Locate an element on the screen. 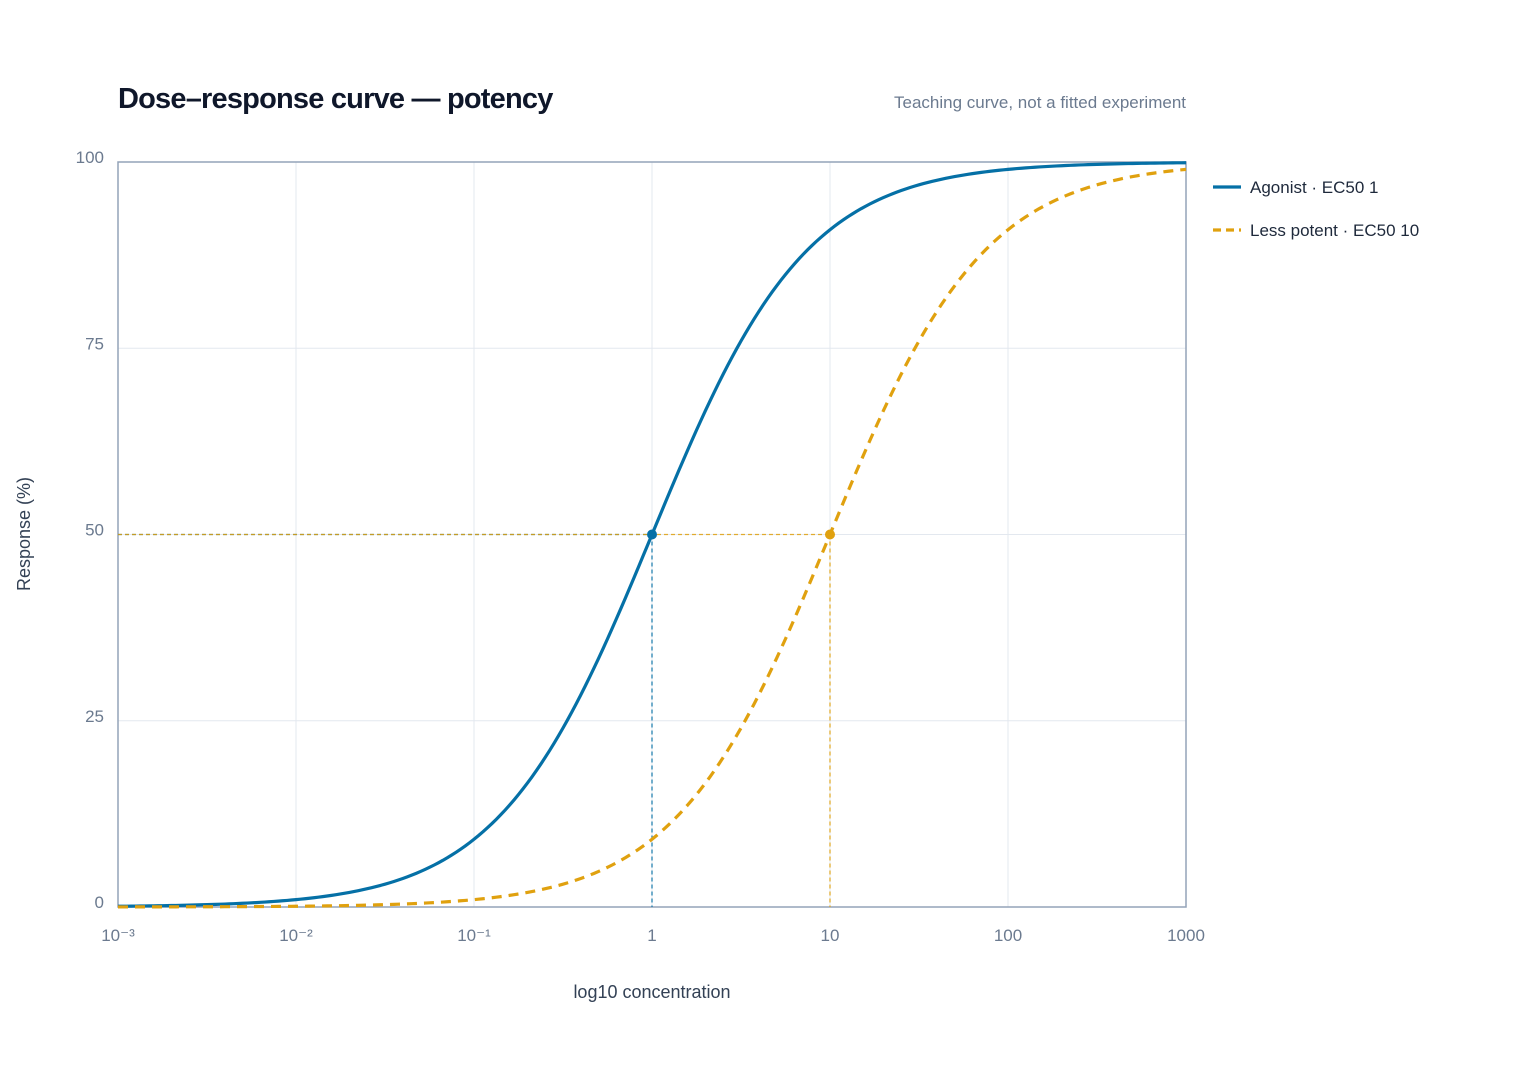 This screenshot has height=1080, width=1520. x-axis-label: log10 concentration is located at coordinates (651, 992).